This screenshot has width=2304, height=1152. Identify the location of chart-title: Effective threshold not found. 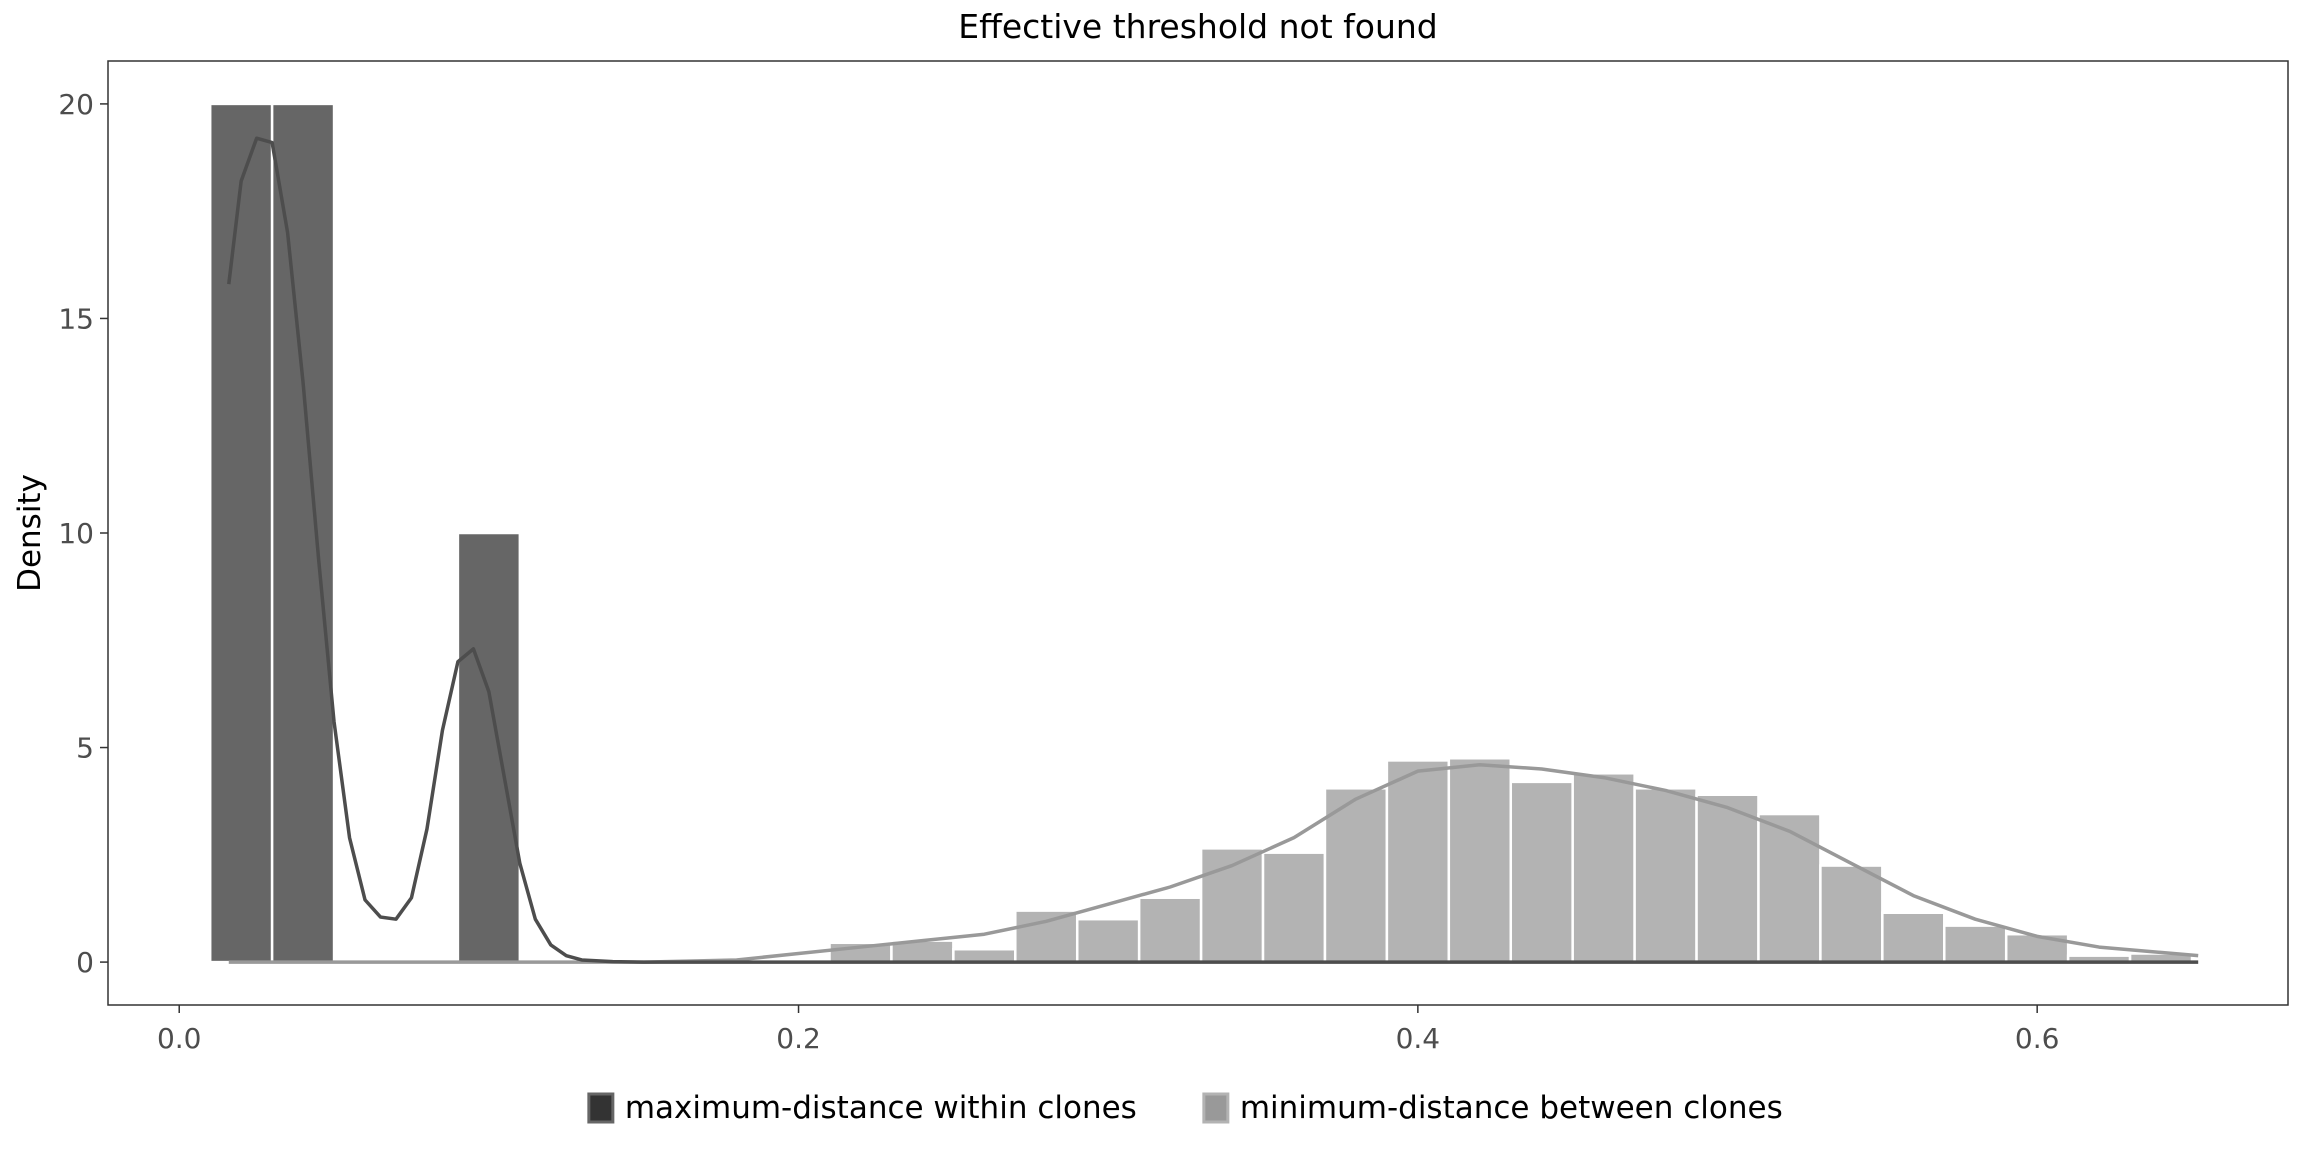
(1197, 26).